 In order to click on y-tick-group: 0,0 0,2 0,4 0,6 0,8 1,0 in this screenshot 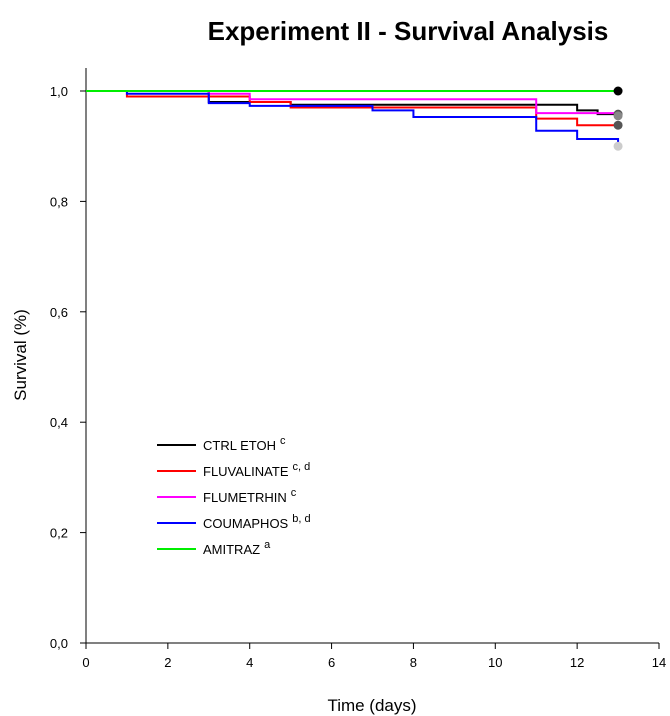, I will do `click(68, 367)`.